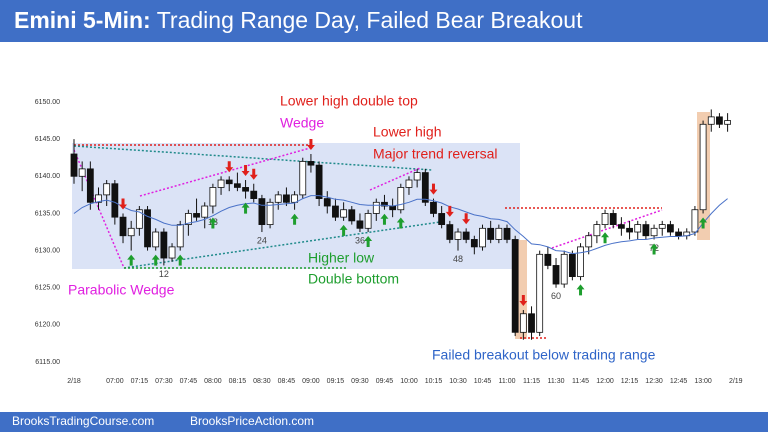 The width and height of the screenshot is (768, 432). I want to click on title-bar, so click(384, 21).